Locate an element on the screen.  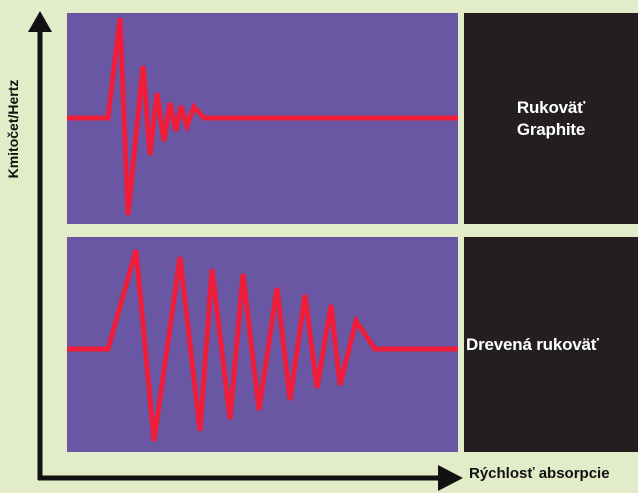
y-axis-title: Kmitočet/Hertz is located at coordinates (13, 129).